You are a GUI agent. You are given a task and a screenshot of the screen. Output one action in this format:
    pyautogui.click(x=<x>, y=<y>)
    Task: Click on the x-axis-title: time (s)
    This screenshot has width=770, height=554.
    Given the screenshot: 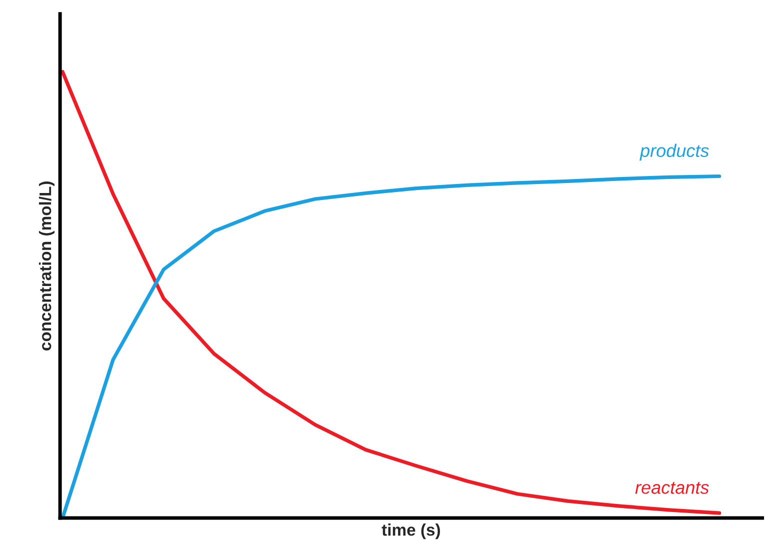 What is the action you would take?
    pyautogui.click(x=411, y=532)
    